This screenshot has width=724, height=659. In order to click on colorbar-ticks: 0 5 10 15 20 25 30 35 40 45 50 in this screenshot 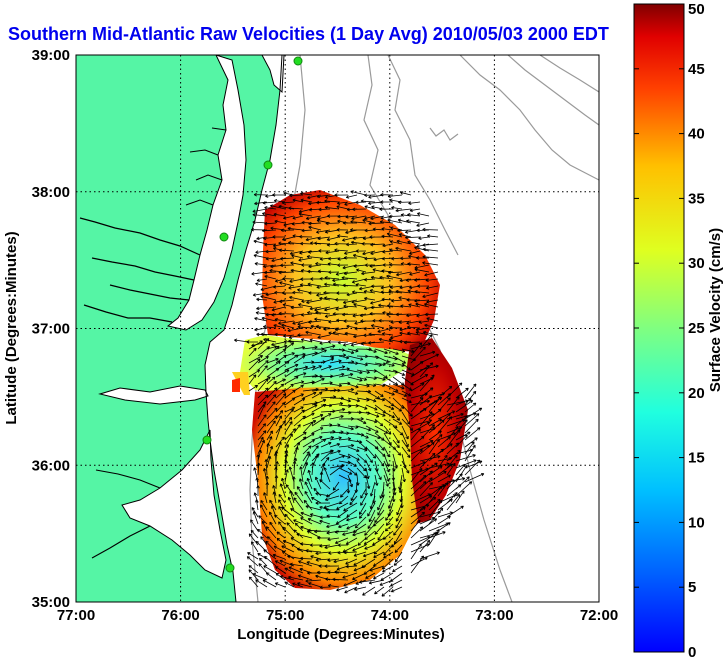, I will do `click(669, 330)`.